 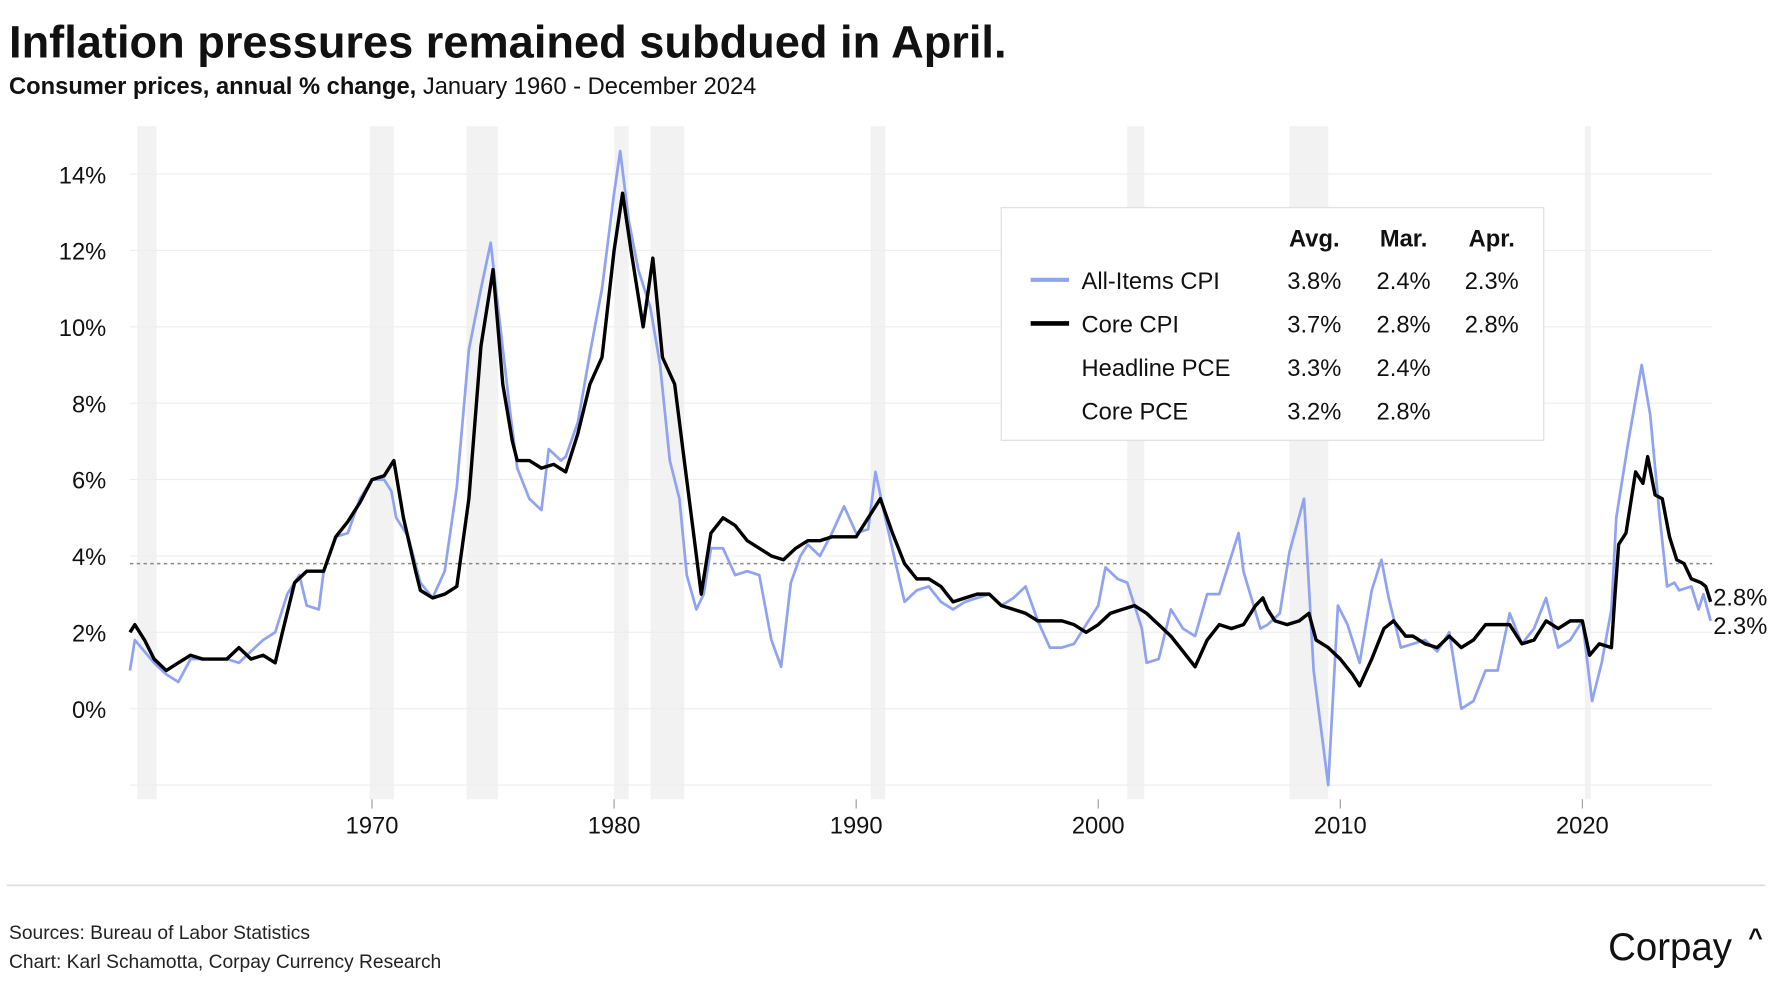 What do you see at coordinates (1131, 324) in the screenshot?
I see `legend-label: Core CPI` at bounding box center [1131, 324].